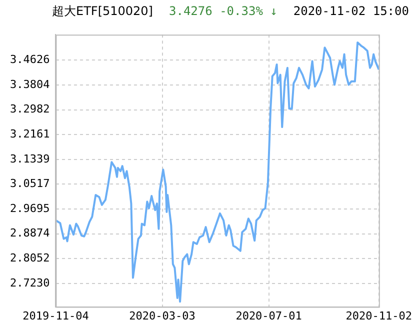  Describe the element at coordinates (269, 315) in the screenshot. I see `x-tick-label: 2020-07-01` at that location.